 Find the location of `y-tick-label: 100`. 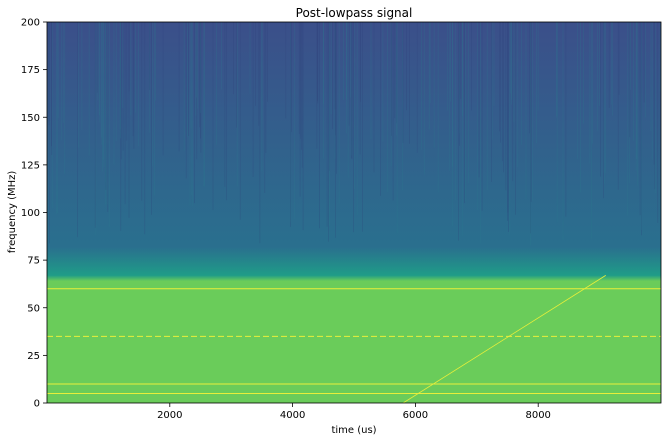

y-tick-label: 100 is located at coordinates (30, 213).